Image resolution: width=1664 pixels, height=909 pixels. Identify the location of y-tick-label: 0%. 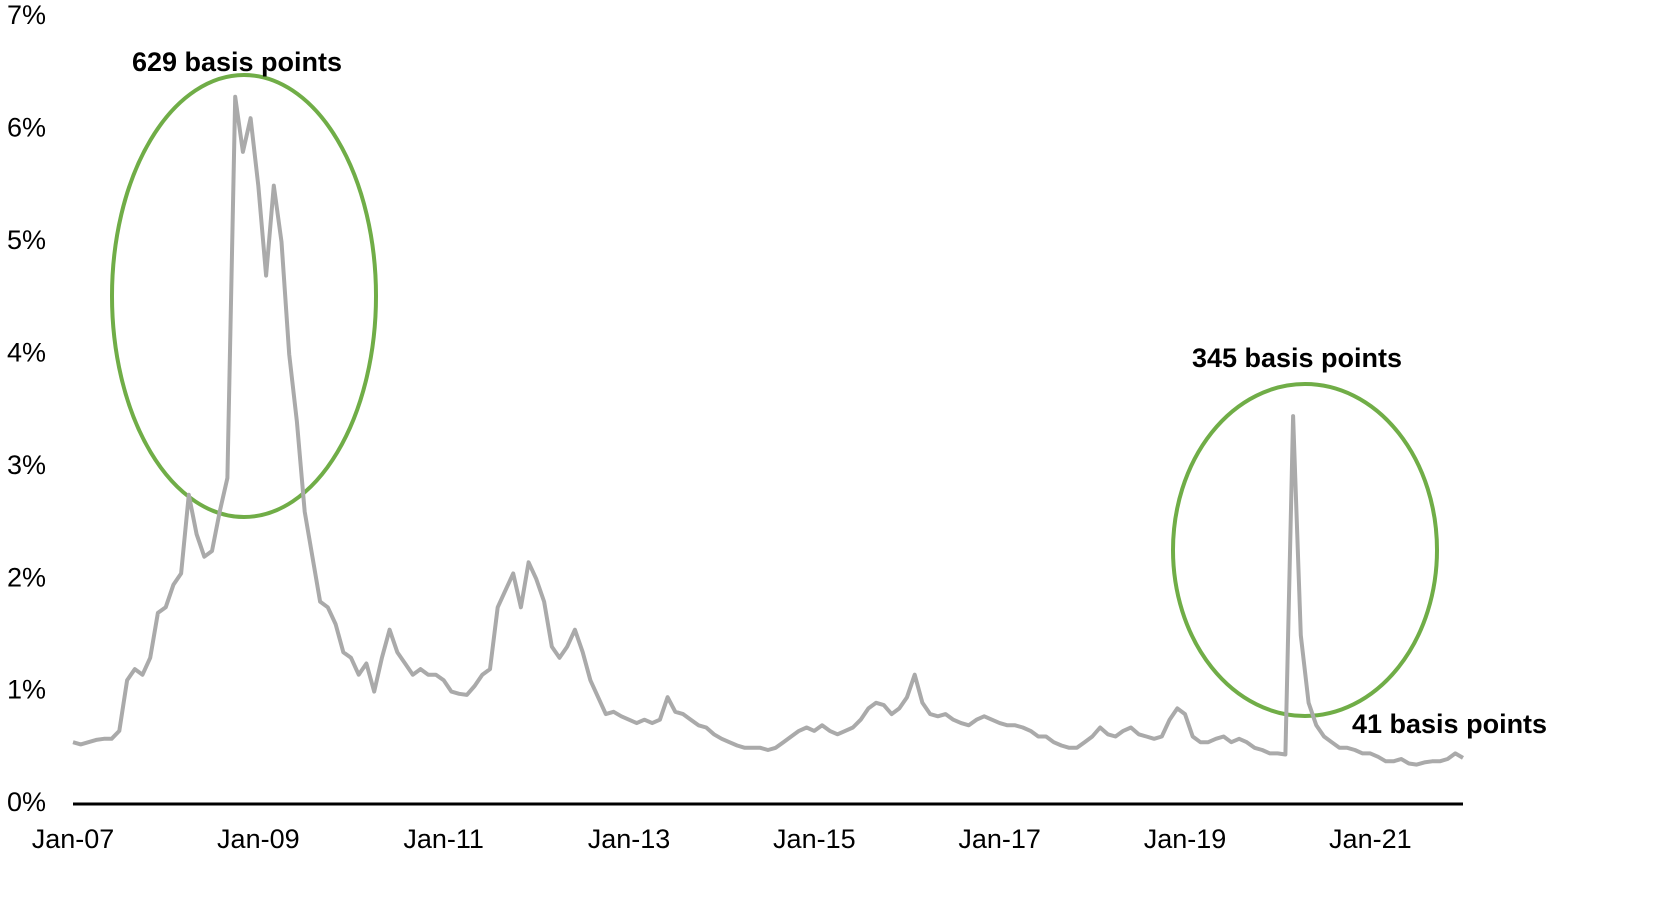
(26, 802).